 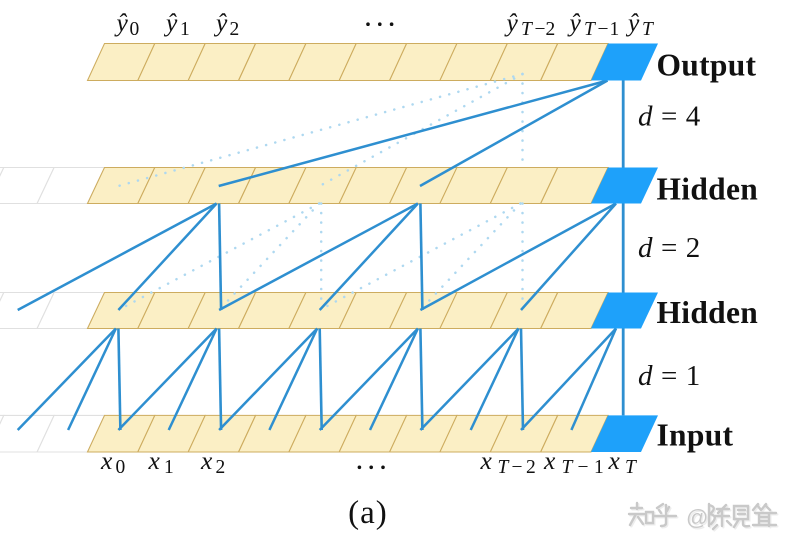 What do you see at coordinates (669, 117) in the screenshot?
I see `svg-text: d = 4` at bounding box center [669, 117].